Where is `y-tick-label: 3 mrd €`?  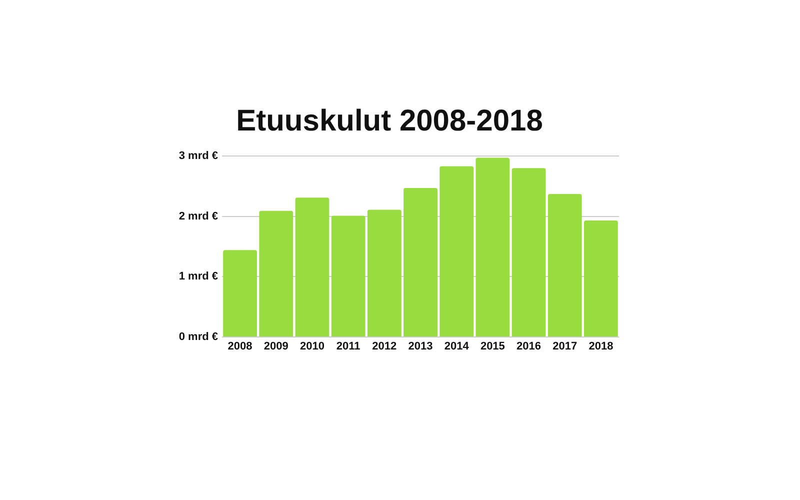 y-tick-label: 3 mrd € is located at coordinates (198, 156).